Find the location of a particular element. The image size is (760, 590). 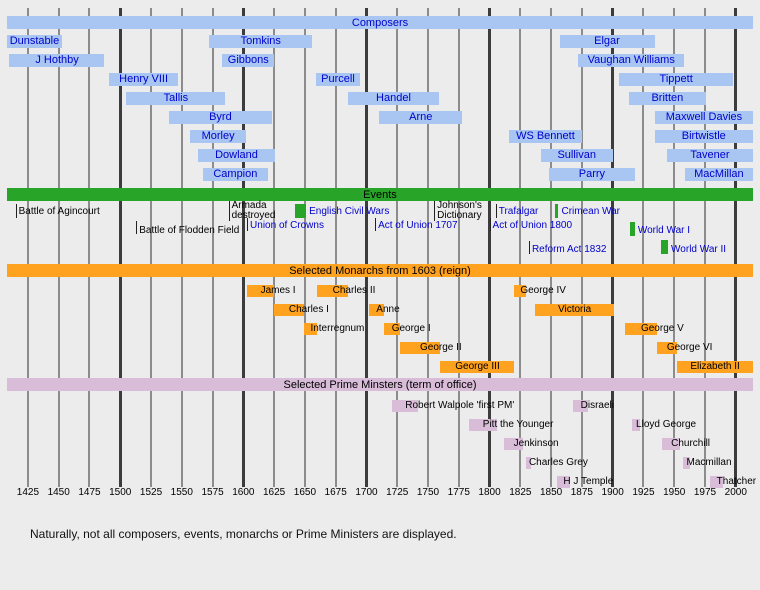

composer-label: Maxwell Davies is located at coordinates (704, 117).